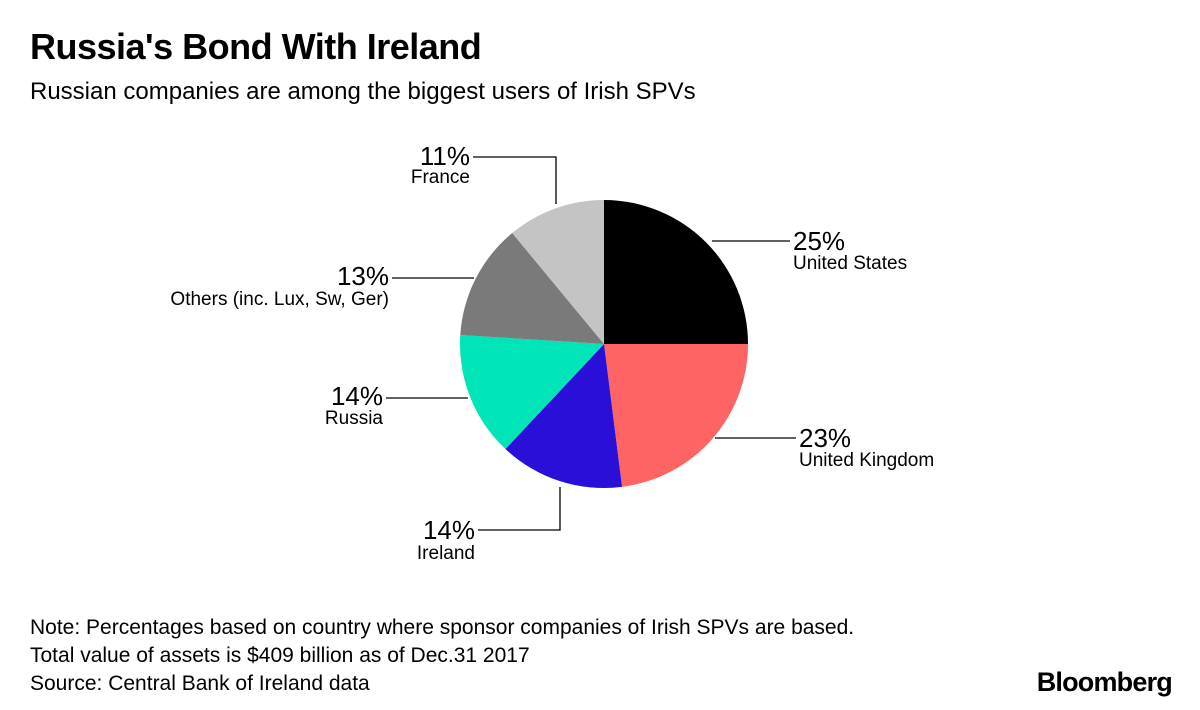 This screenshot has height=710, width=1200. I want to click on value-label-russia: 14%, so click(357, 396).